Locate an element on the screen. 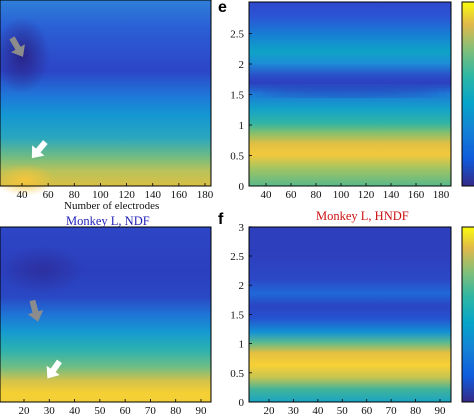 This screenshot has width=474, height=420. title-f: Monkey L, HNDF is located at coordinates (362, 216).